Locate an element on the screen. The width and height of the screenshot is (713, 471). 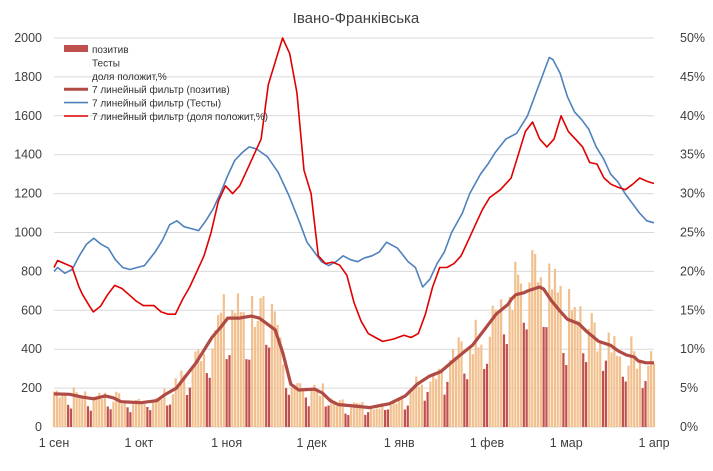
right-tick-label: 0% is located at coordinates (689, 427).